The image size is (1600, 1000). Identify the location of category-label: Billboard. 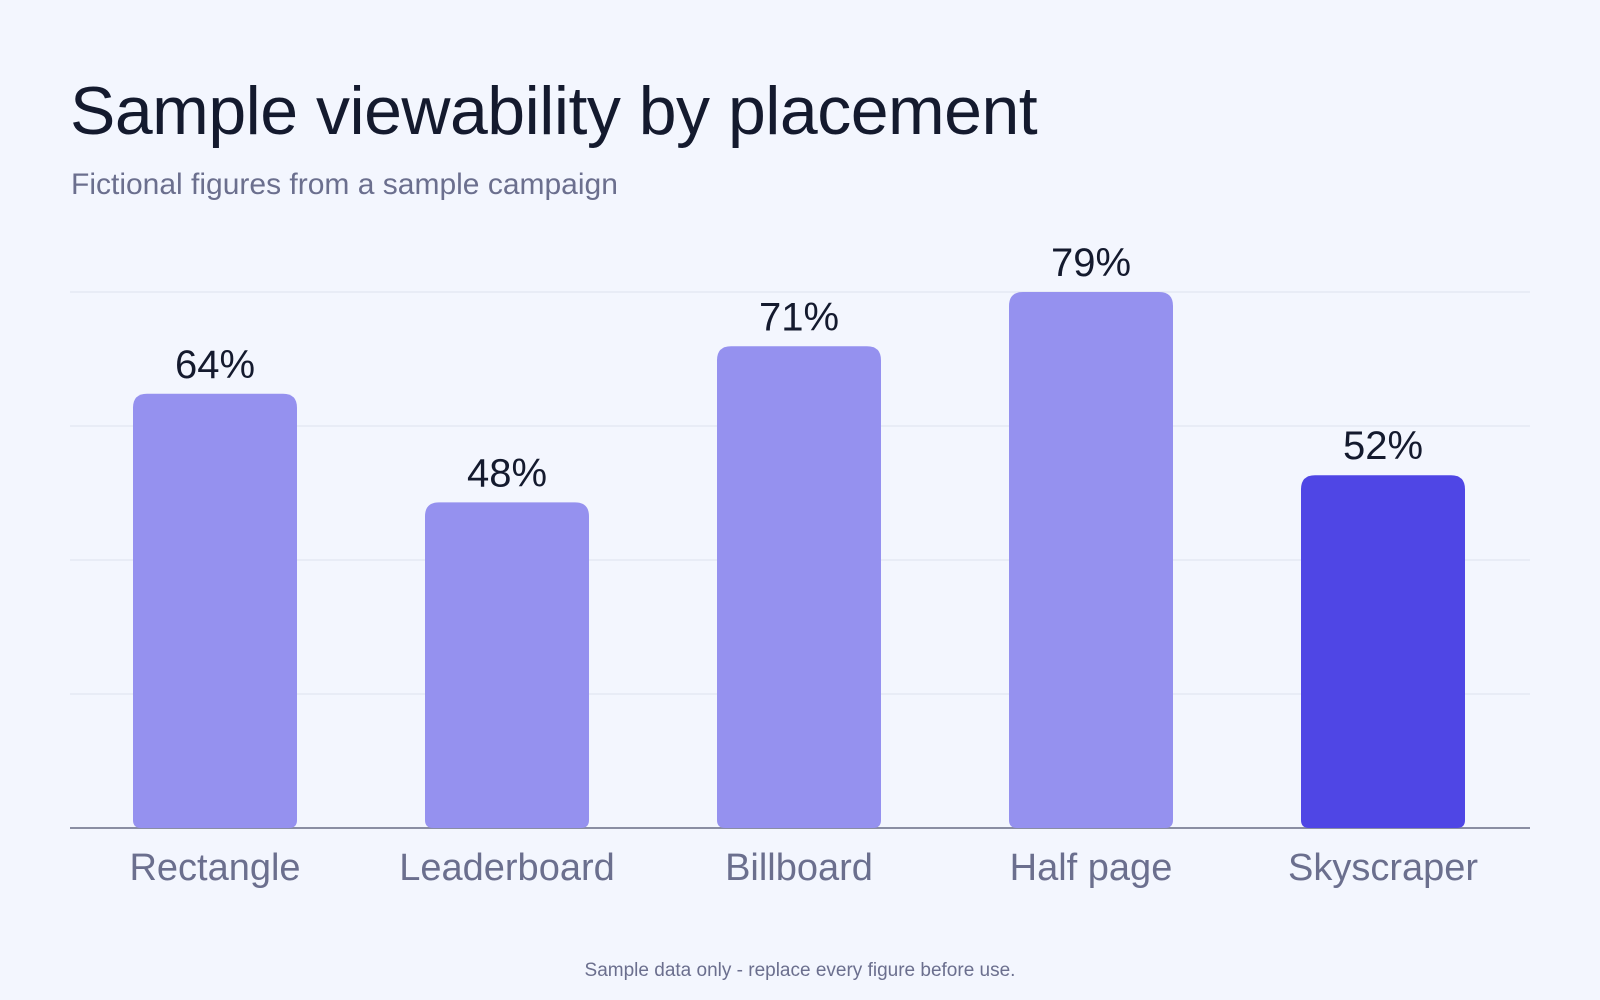
(799, 868).